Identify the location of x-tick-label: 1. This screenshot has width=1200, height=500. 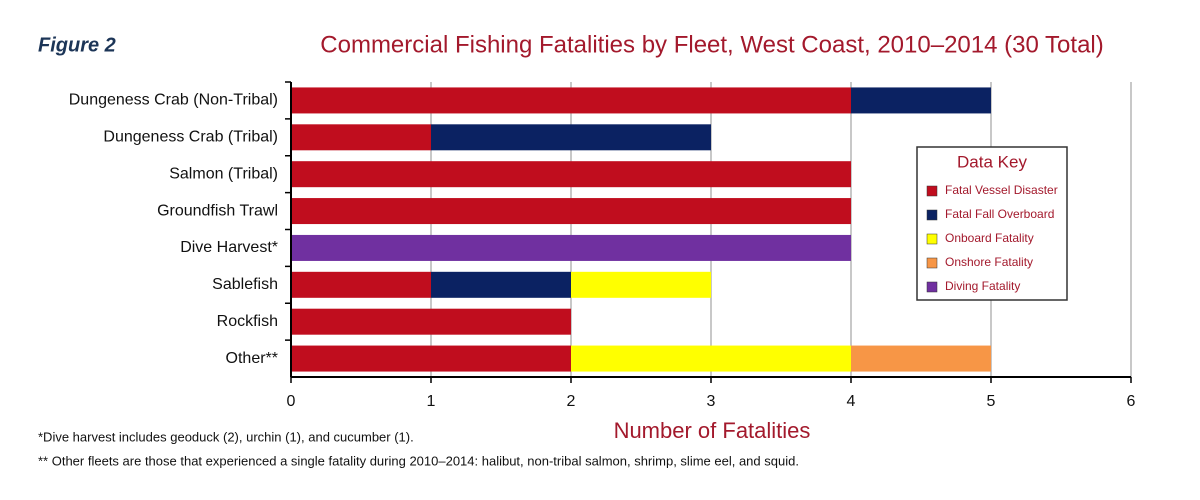
(431, 401).